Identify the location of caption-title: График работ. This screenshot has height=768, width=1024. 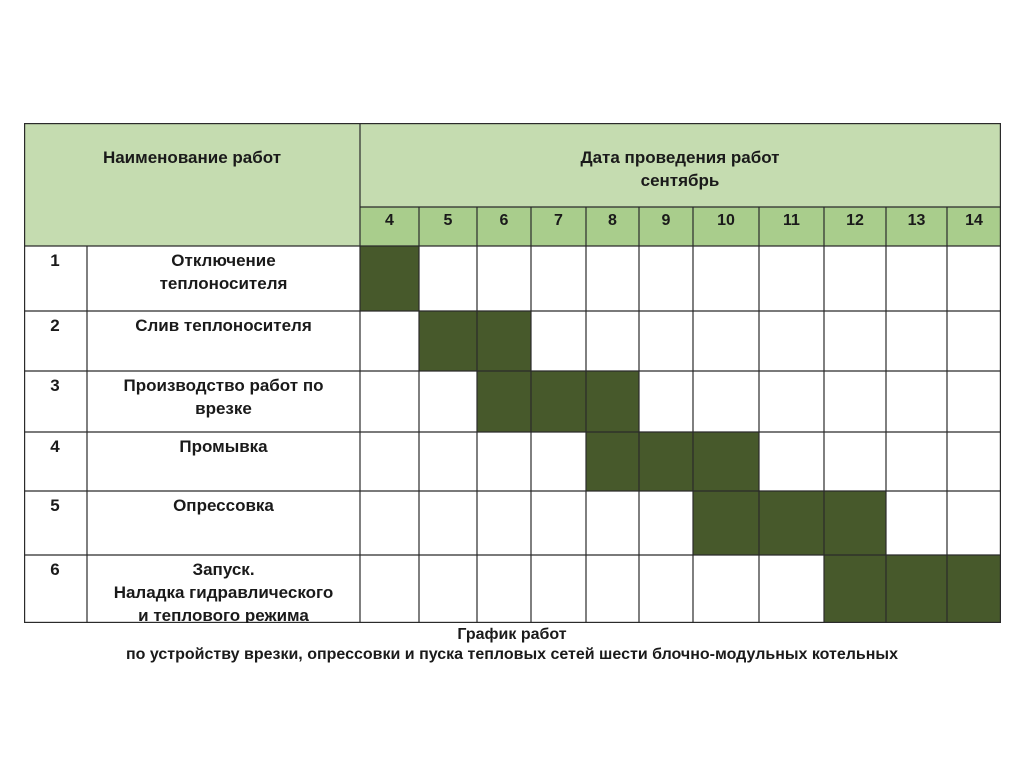
(512, 634).